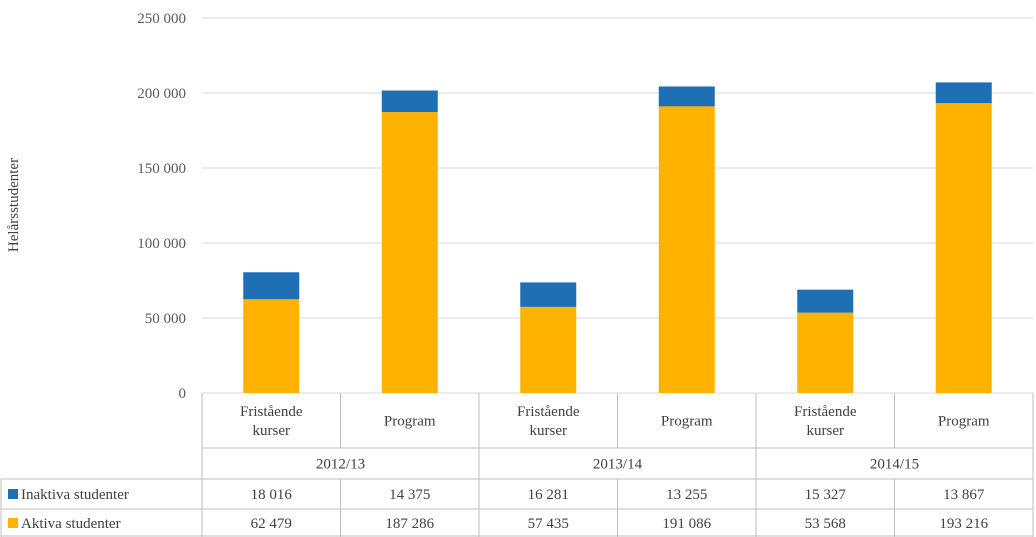 The height and width of the screenshot is (537, 1036). Describe the element at coordinates (161, 244) in the screenshot. I see `y-tick-label: 100 000` at that location.